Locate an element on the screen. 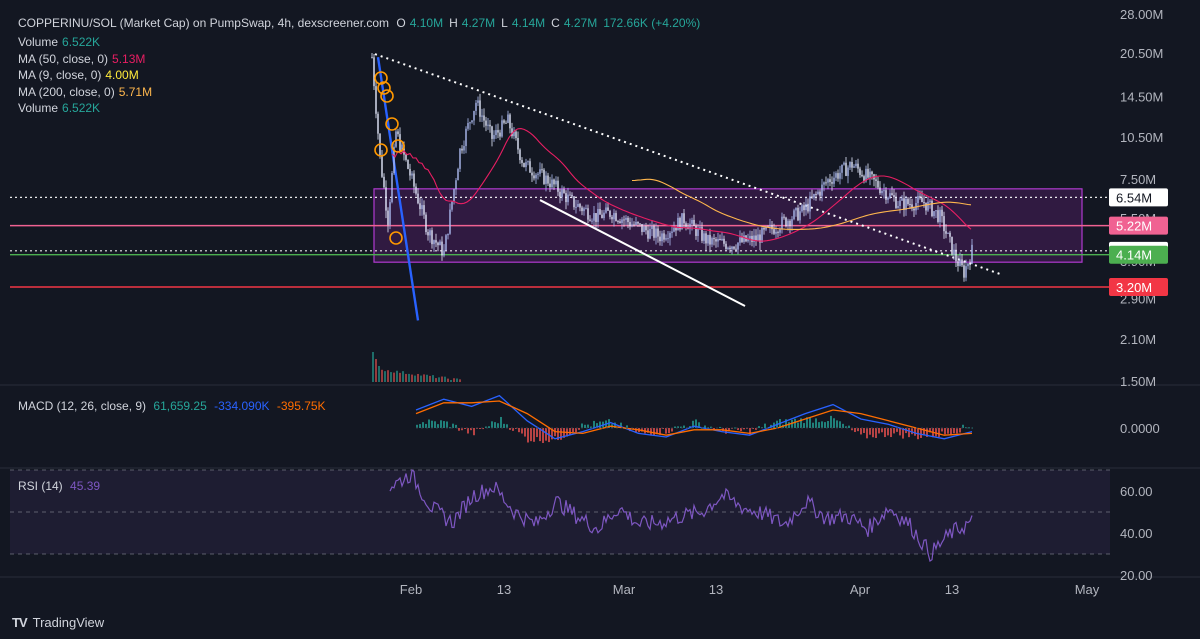  ma50-line is located at coordinates (681, 185).